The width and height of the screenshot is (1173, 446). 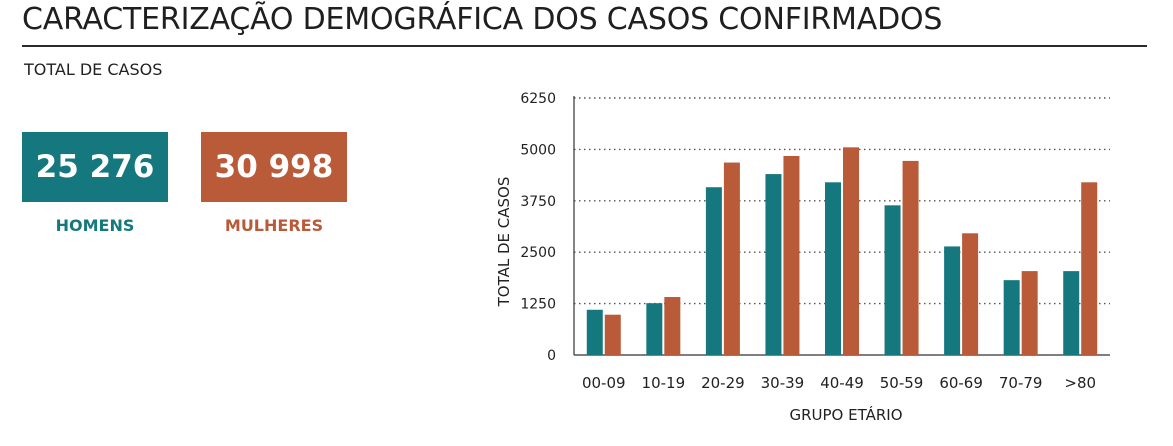 What do you see at coordinates (538, 305) in the screenshot?
I see `y-tick-label: 1250` at bounding box center [538, 305].